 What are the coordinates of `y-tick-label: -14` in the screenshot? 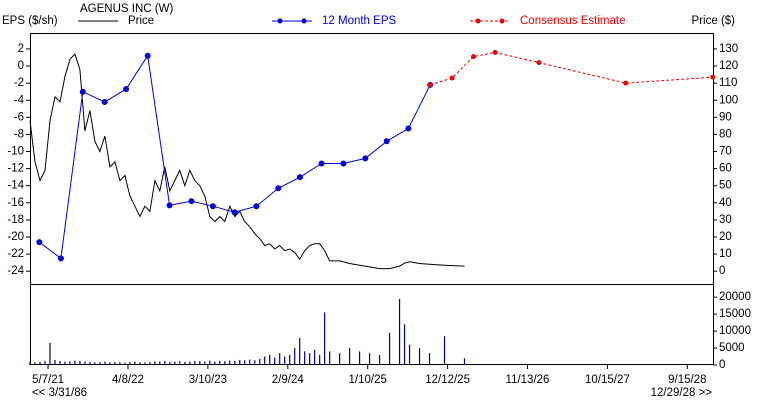 It's located at (15, 186).